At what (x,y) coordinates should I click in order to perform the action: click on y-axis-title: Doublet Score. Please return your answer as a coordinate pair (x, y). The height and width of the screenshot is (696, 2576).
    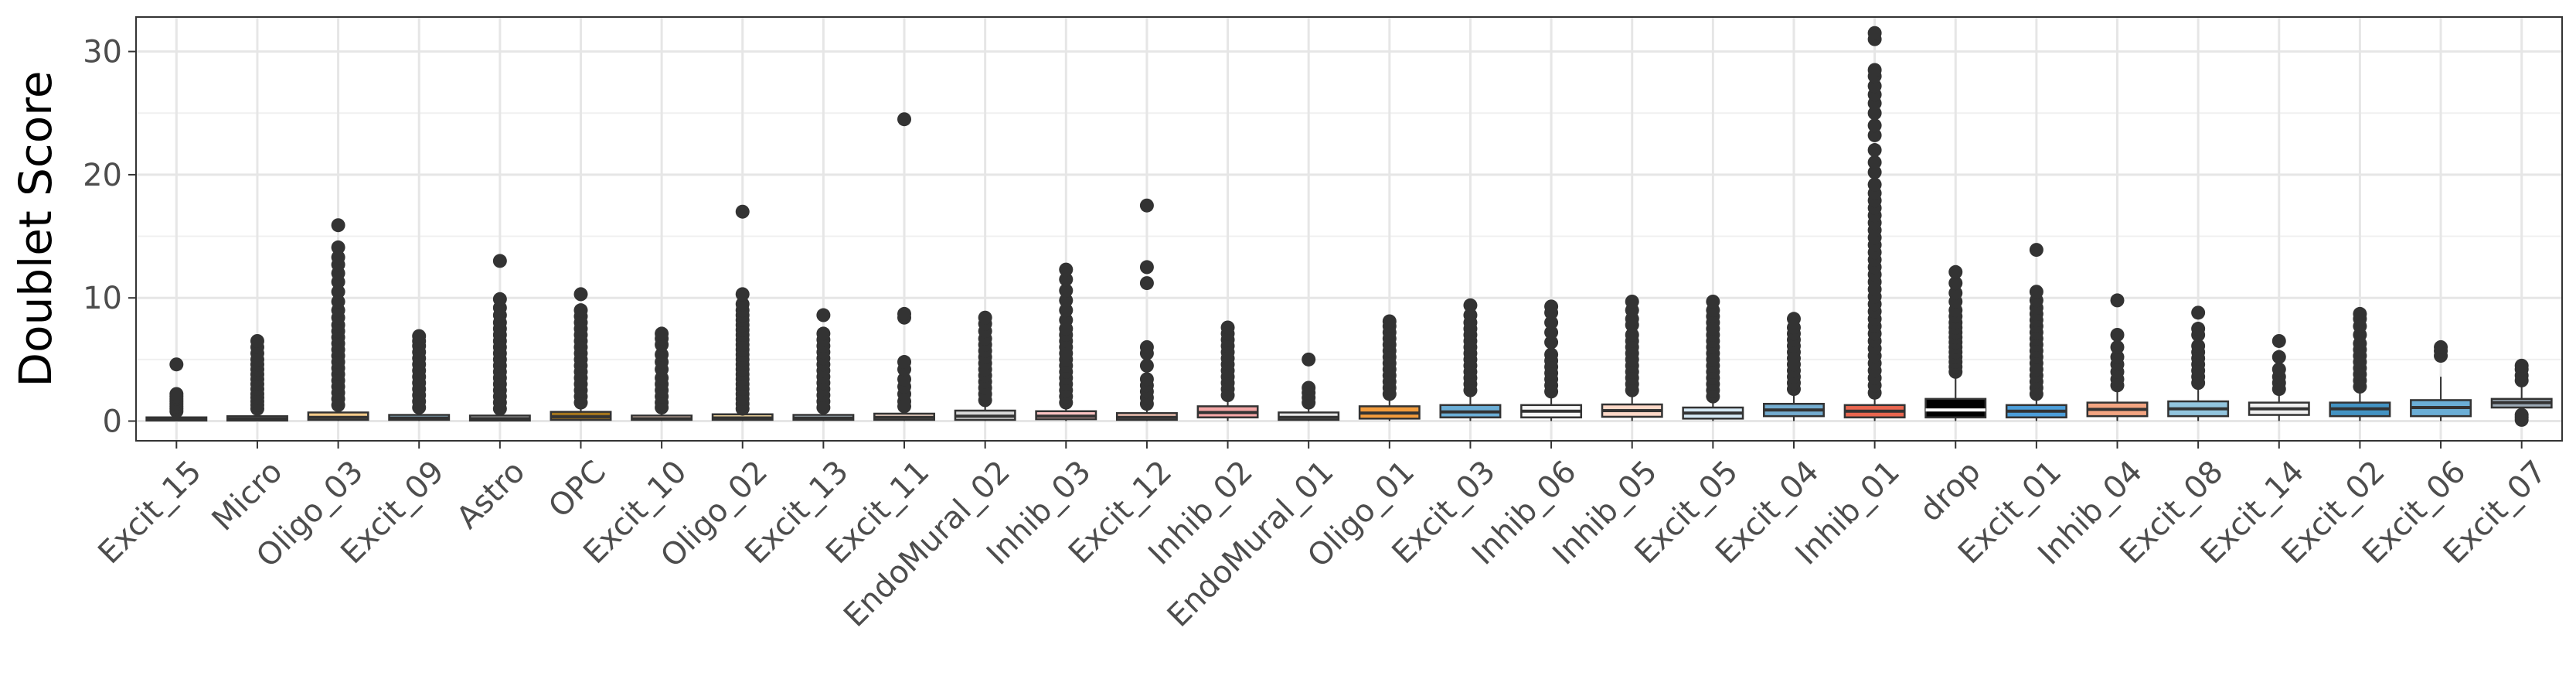
    Looking at the image, I should click on (35, 228).